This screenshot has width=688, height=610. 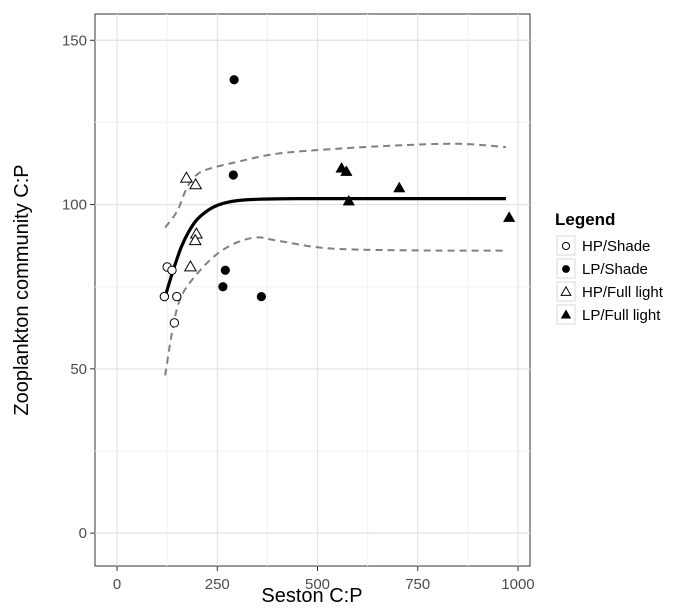 What do you see at coordinates (74, 205) in the screenshot?
I see `y-tick-label: 100` at bounding box center [74, 205].